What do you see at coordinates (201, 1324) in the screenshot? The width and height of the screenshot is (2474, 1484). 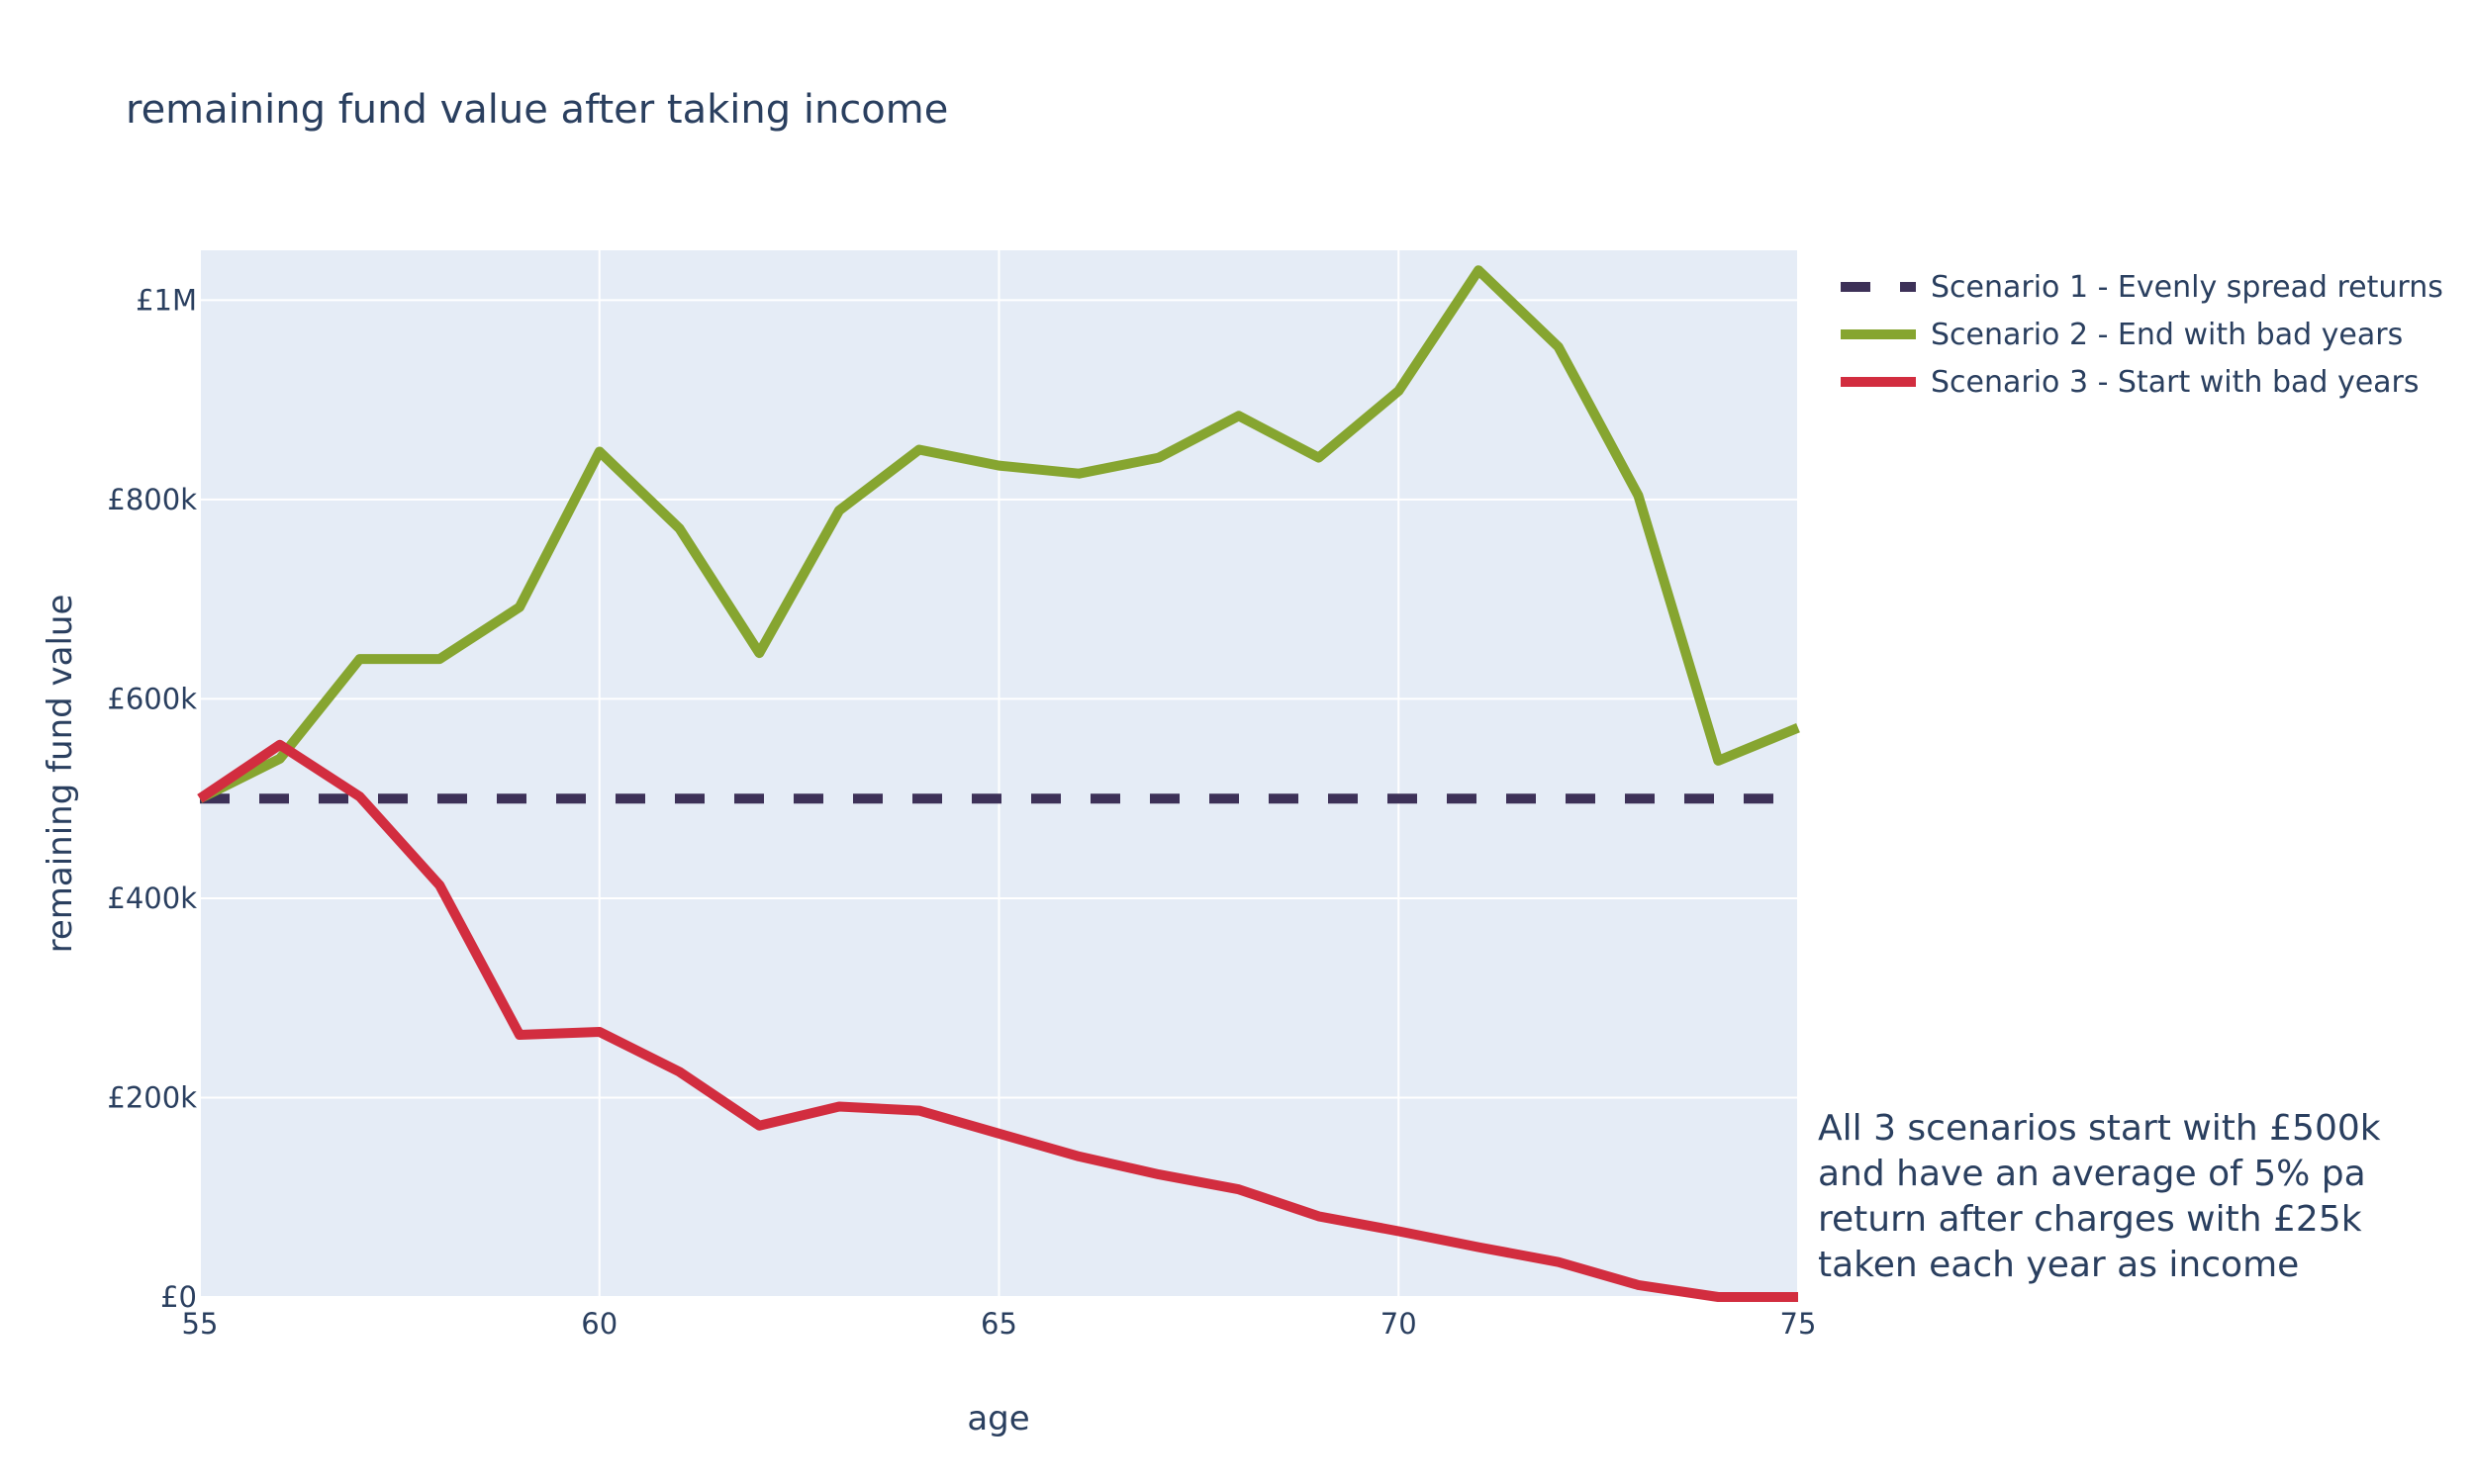 I see `x-tick-label: 55` at bounding box center [201, 1324].